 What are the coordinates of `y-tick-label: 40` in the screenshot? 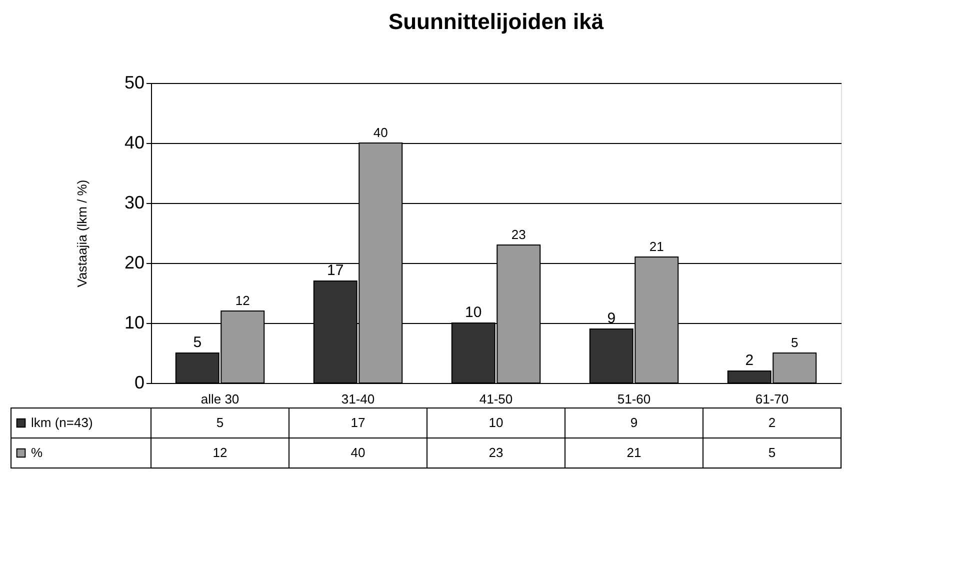 It's located at (134, 142).